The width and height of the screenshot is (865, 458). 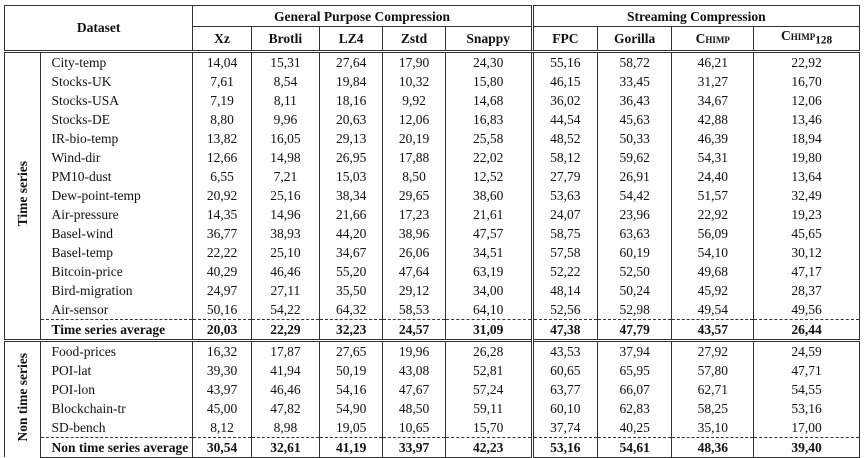 I want to click on value-cell: 54,10, so click(x=713, y=252).